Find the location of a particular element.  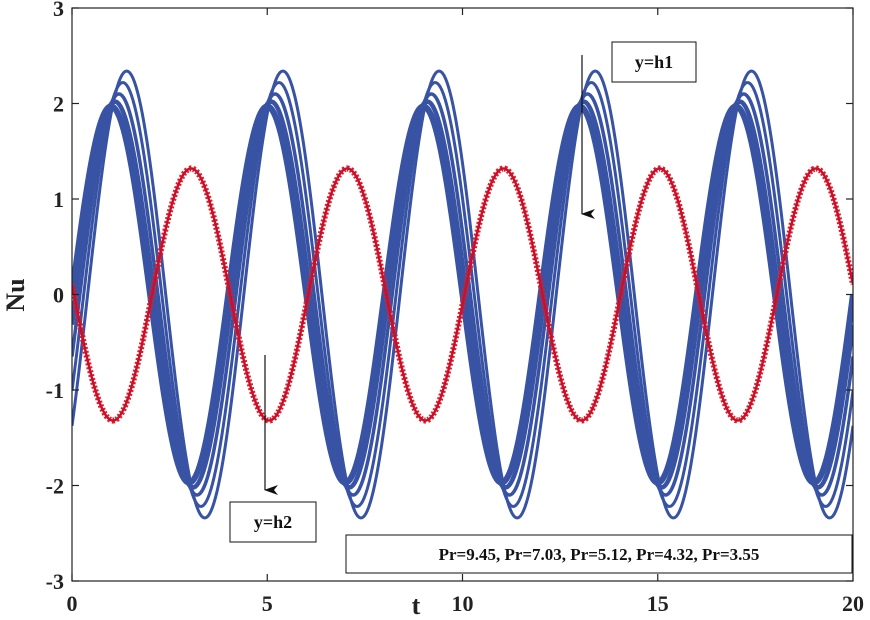

y-tick-label: 3 is located at coordinates (58, 10).